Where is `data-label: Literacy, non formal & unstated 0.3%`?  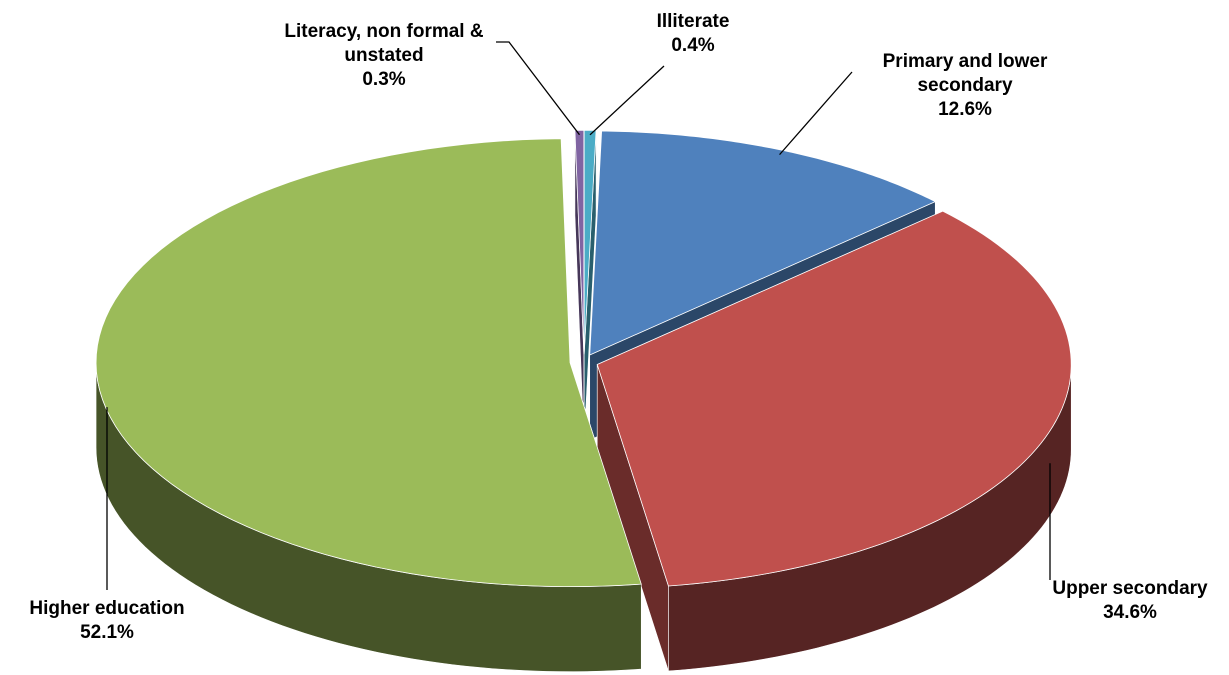
data-label: Literacy, non formal & unstated 0.3% is located at coordinates (384, 56).